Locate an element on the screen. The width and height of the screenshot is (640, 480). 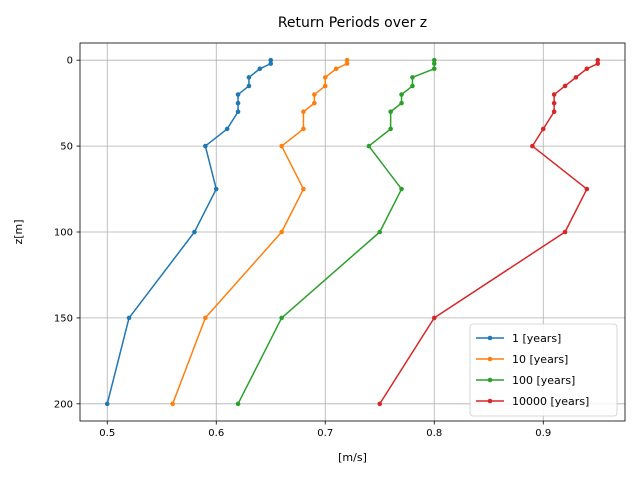
legend-label: 10 [years] is located at coordinates (540, 359).